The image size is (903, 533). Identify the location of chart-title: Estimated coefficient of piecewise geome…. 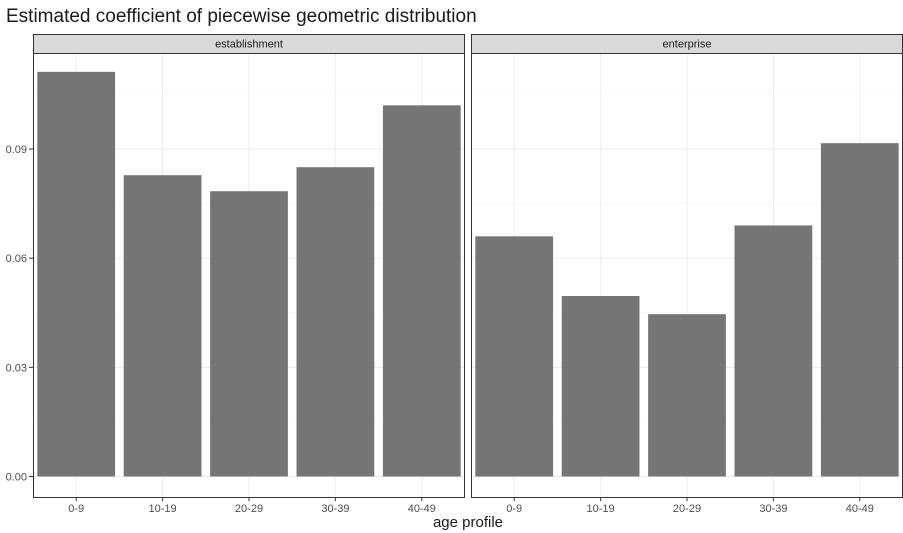
(241, 16).